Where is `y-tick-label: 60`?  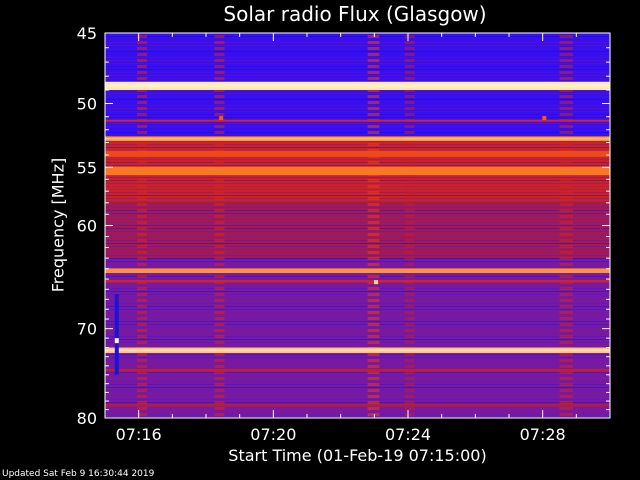
y-tick-label: 60 is located at coordinates (87, 226).